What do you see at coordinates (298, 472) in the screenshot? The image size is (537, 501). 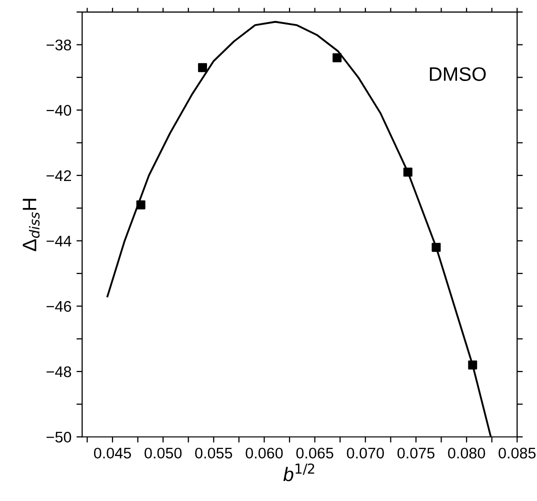 I see `x-axis-title: b$^{1/2}$` at bounding box center [298, 472].